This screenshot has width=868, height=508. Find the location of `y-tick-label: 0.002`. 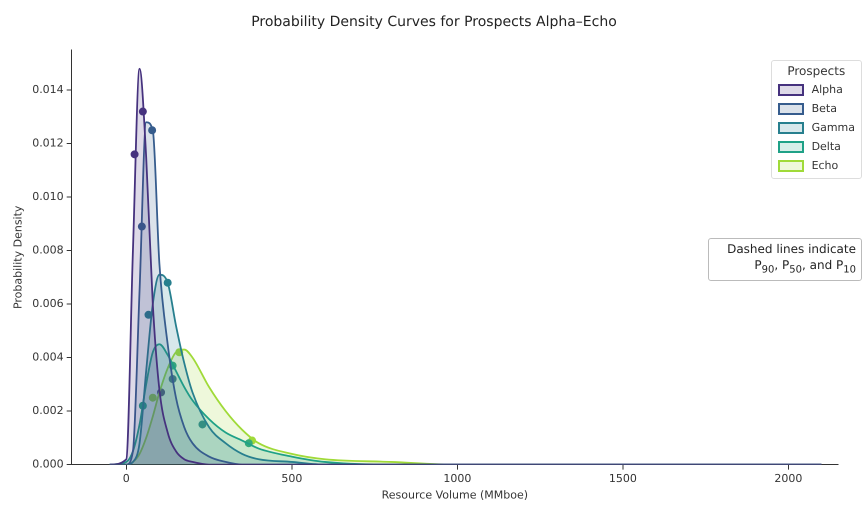

y-tick-label: 0.002 is located at coordinates (48, 410).